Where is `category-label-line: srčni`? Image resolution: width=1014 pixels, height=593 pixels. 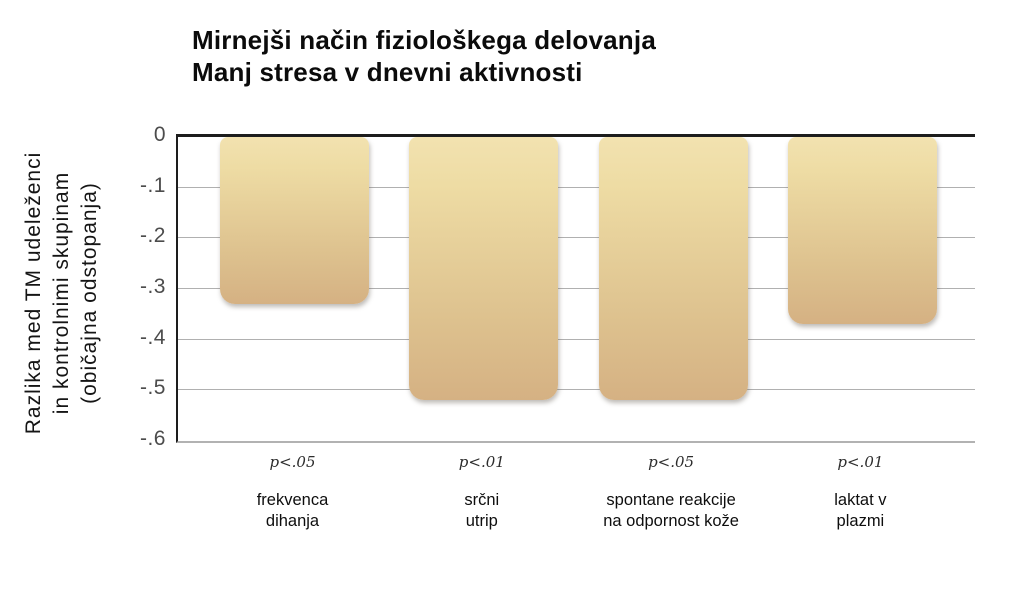 category-label-line: srčni is located at coordinates (482, 500).